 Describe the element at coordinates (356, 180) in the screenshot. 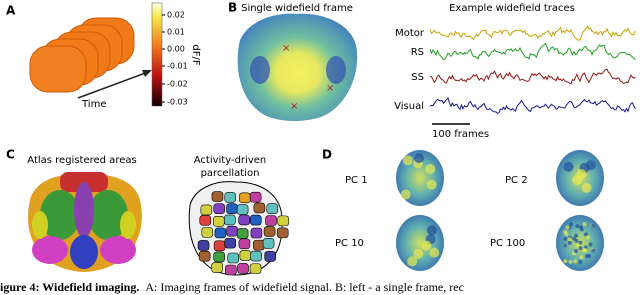

I see `pc-label: PC 1` at that location.